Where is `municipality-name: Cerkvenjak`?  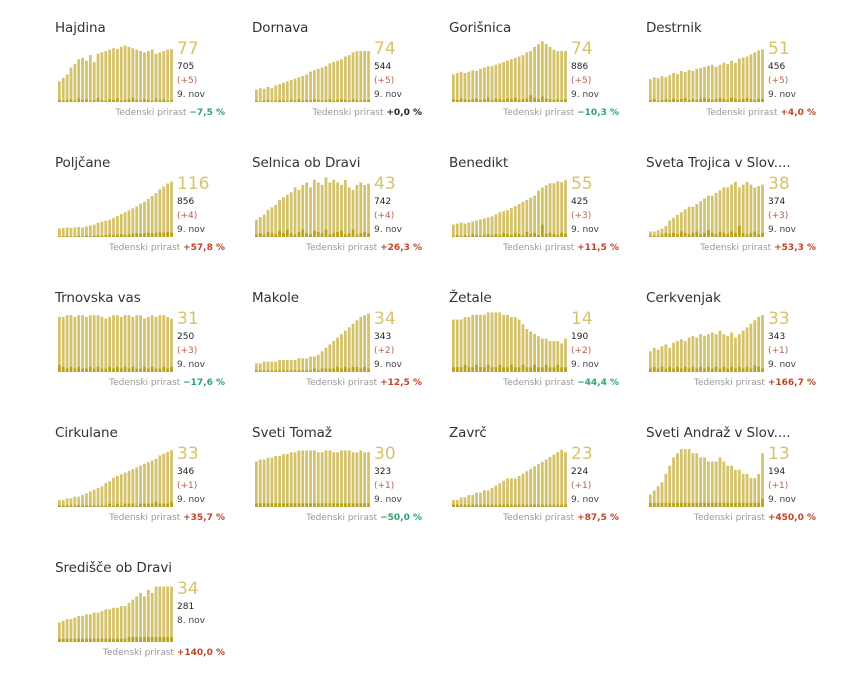
municipality-name: Cerkvenjak is located at coordinates (683, 298).